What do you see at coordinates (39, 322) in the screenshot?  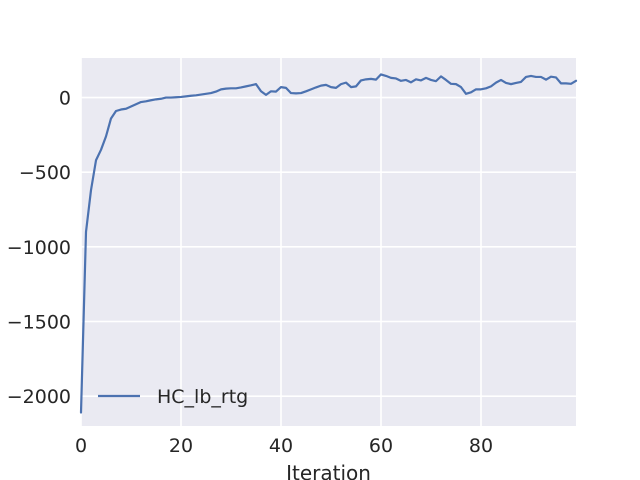 I see `y-tick-label: −1500` at bounding box center [39, 322].